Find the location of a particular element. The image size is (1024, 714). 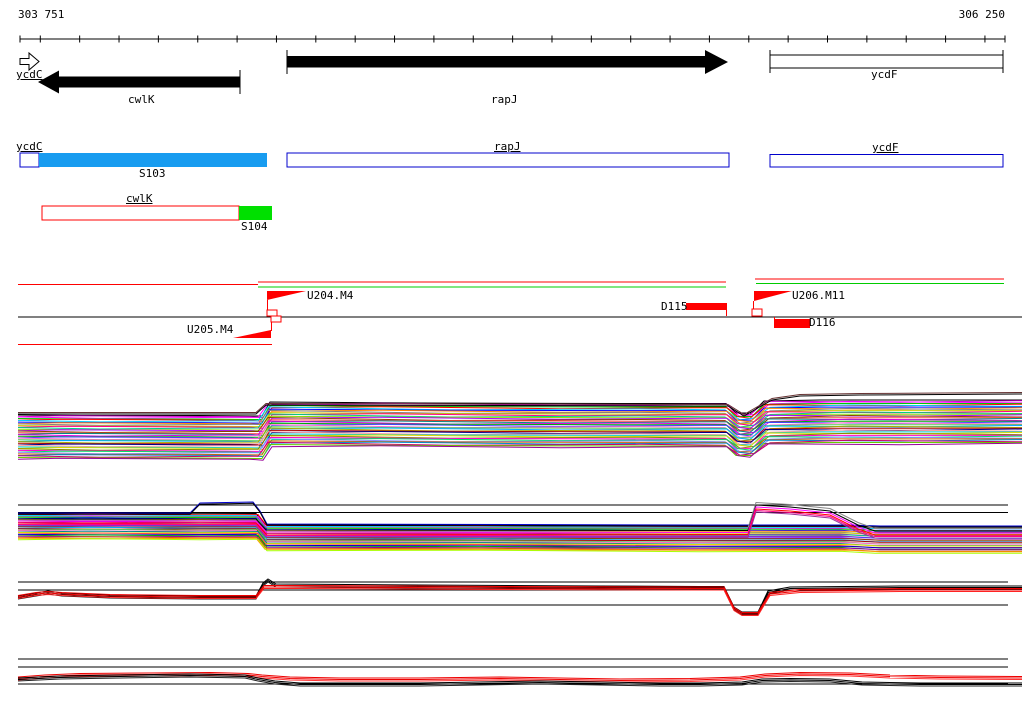

ycdC-segment-box is located at coordinates (29, 160).